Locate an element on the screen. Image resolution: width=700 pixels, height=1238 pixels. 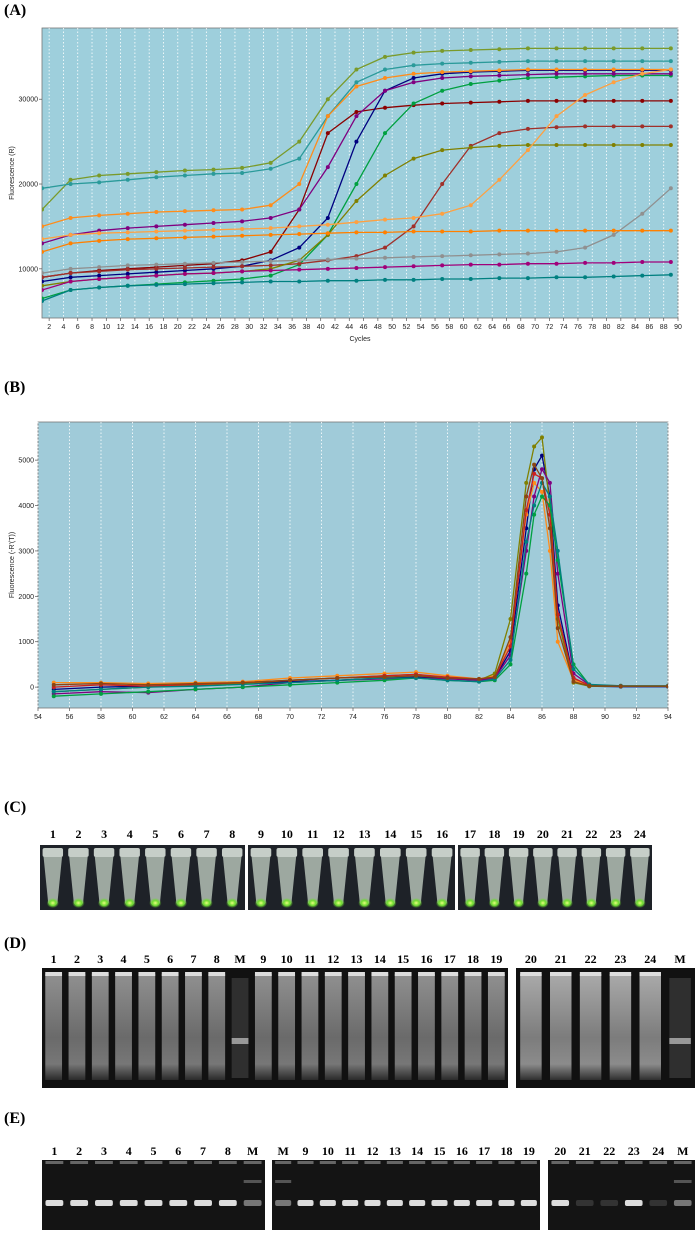
x-tick-label: 18 is located at coordinates (164, 327).